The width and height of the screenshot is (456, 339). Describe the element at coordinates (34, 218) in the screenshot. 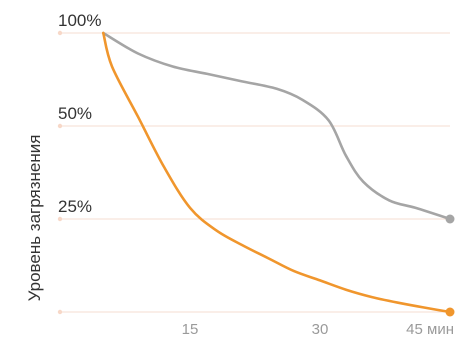

I see `y-axis-label: Уровень загрязнения` at that location.